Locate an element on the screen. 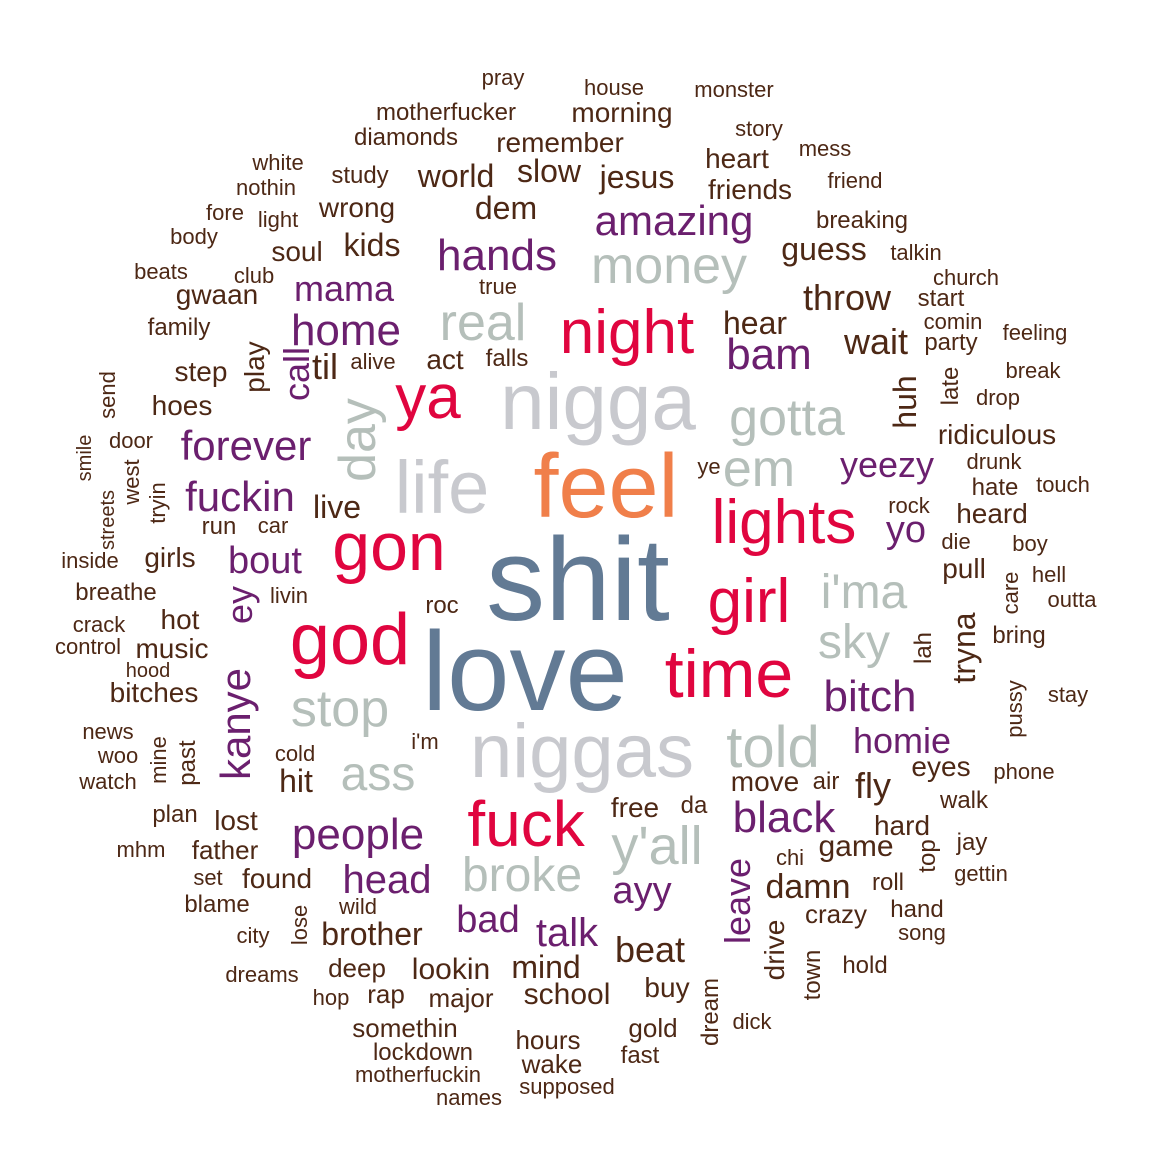 This screenshot has width=1152, height=1152. word-west: west is located at coordinates (131, 482).